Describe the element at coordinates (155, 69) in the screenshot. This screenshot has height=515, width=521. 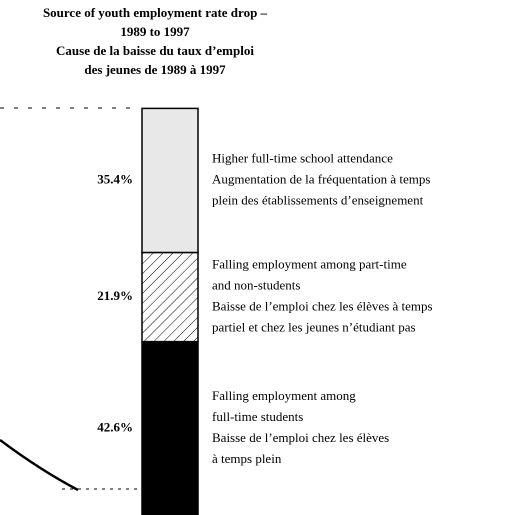
I see `chart-title: des jeunes de 1989 à 1997` at that location.